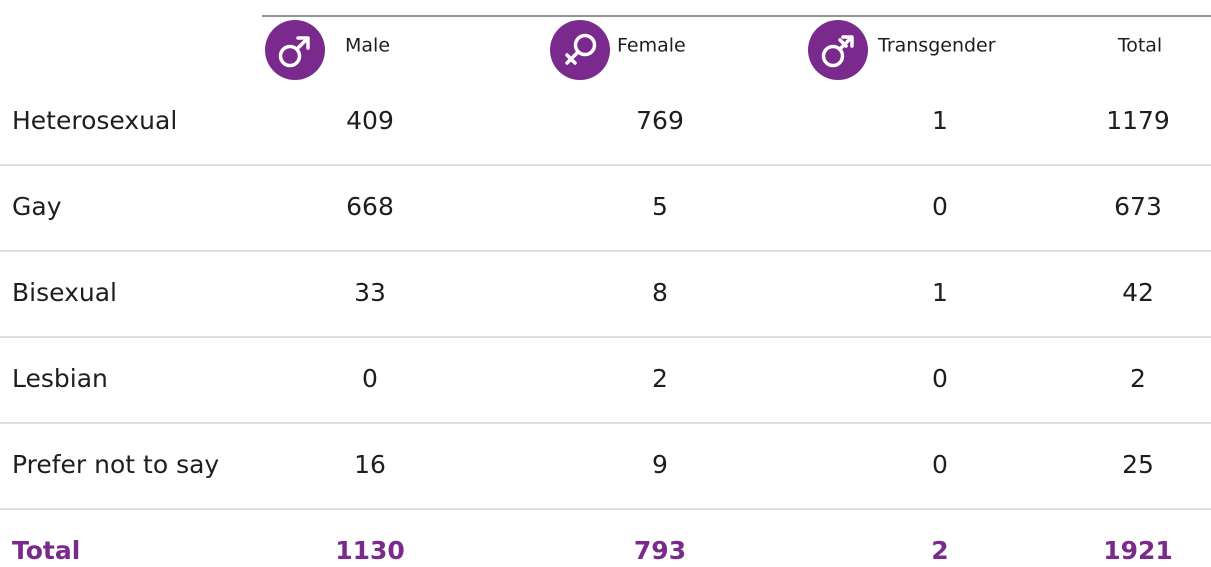 The height and width of the screenshot is (567, 1211). I want to click on column-header: Female, so click(651, 46).